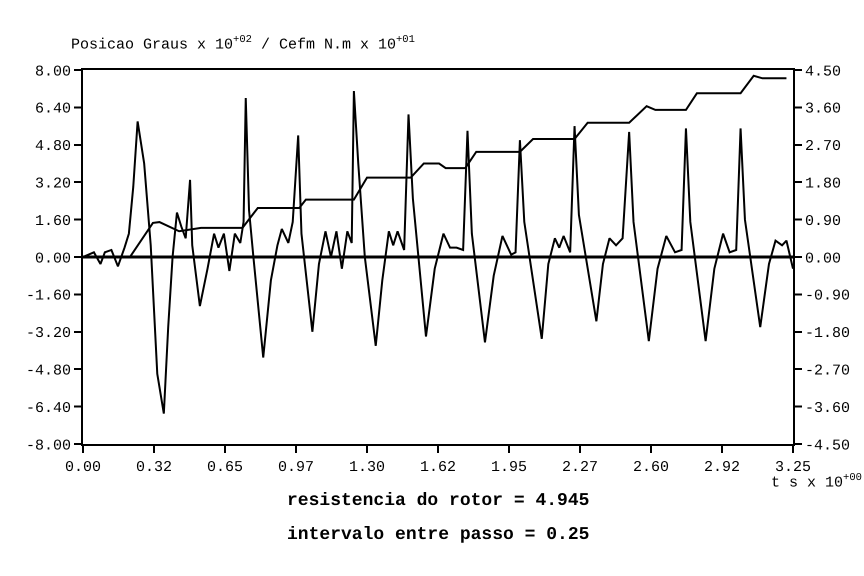 The height and width of the screenshot is (576, 864). What do you see at coordinates (243, 44) in the screenshot?
I see `y-axis-title: Posicao Graus x 10$^{+02}$ / Cefm N.m x 10$^{+01}$` at bounding box center [243, 44].